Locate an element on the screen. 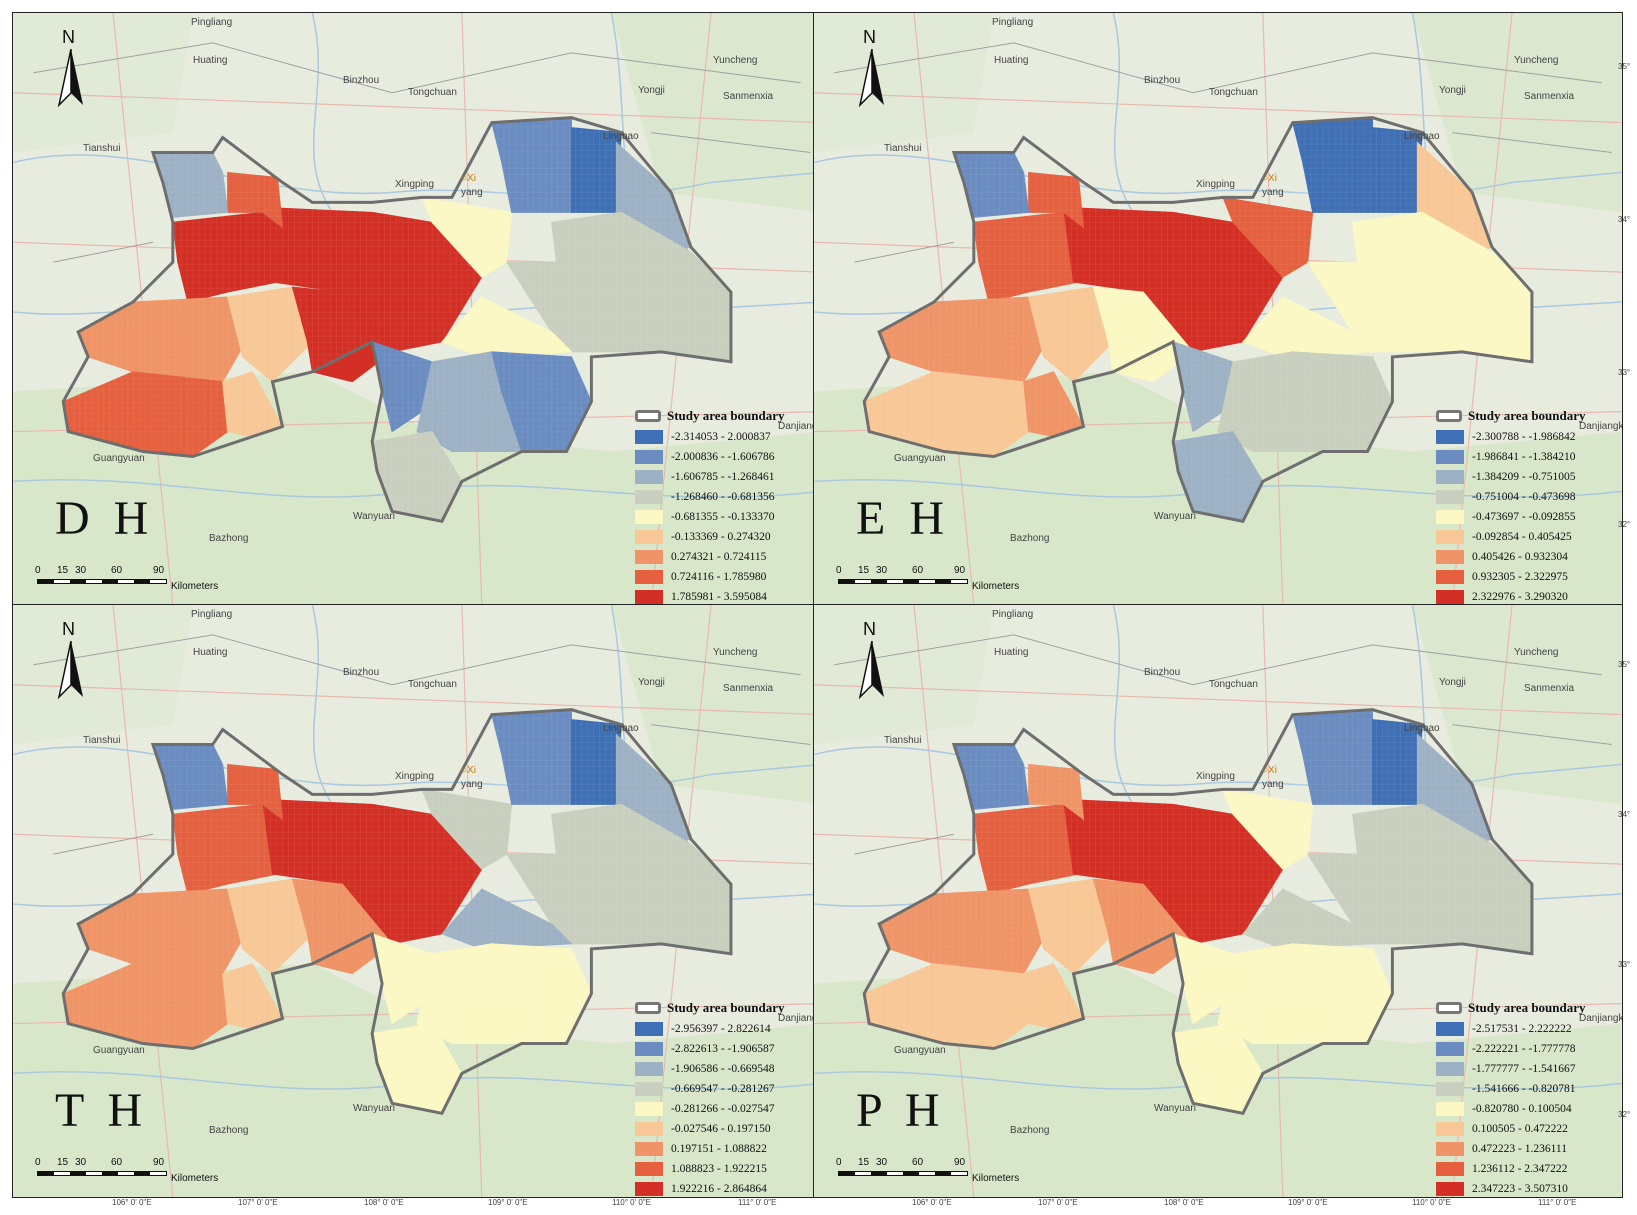 Image resolution: width=1637 pixels, height=1215 pixels. legend-row: -1.906586 - -0.669548 is located at coordinates (725, 1069).